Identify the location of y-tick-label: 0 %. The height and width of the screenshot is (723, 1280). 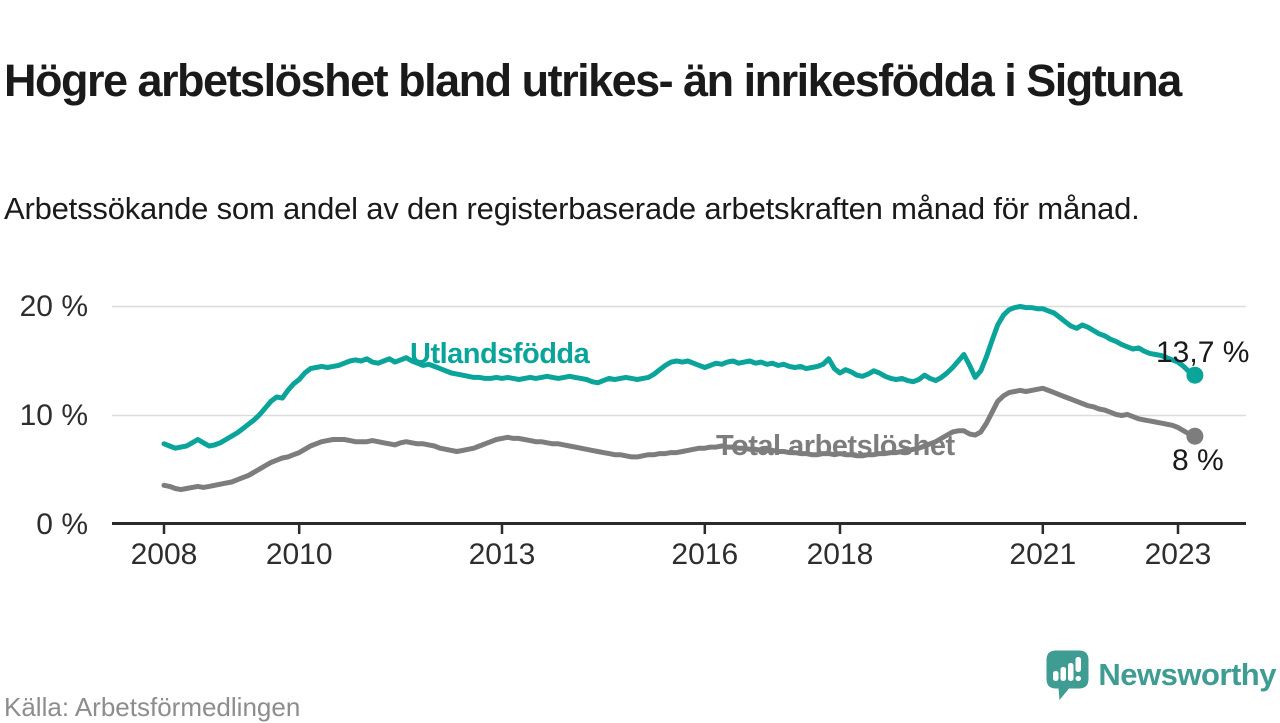
(62, 524).